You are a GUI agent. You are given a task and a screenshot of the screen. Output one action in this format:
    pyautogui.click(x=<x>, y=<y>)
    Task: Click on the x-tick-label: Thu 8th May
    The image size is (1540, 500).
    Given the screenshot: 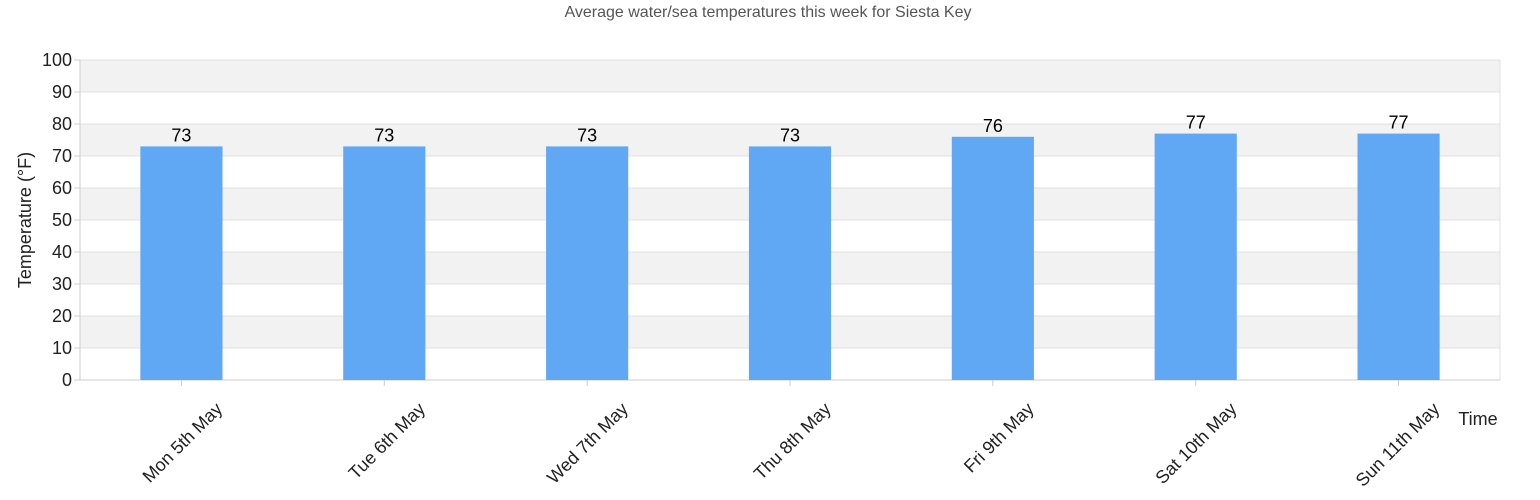 What is the action you would take?
    pyautogui.click(x=792, y=441)
    